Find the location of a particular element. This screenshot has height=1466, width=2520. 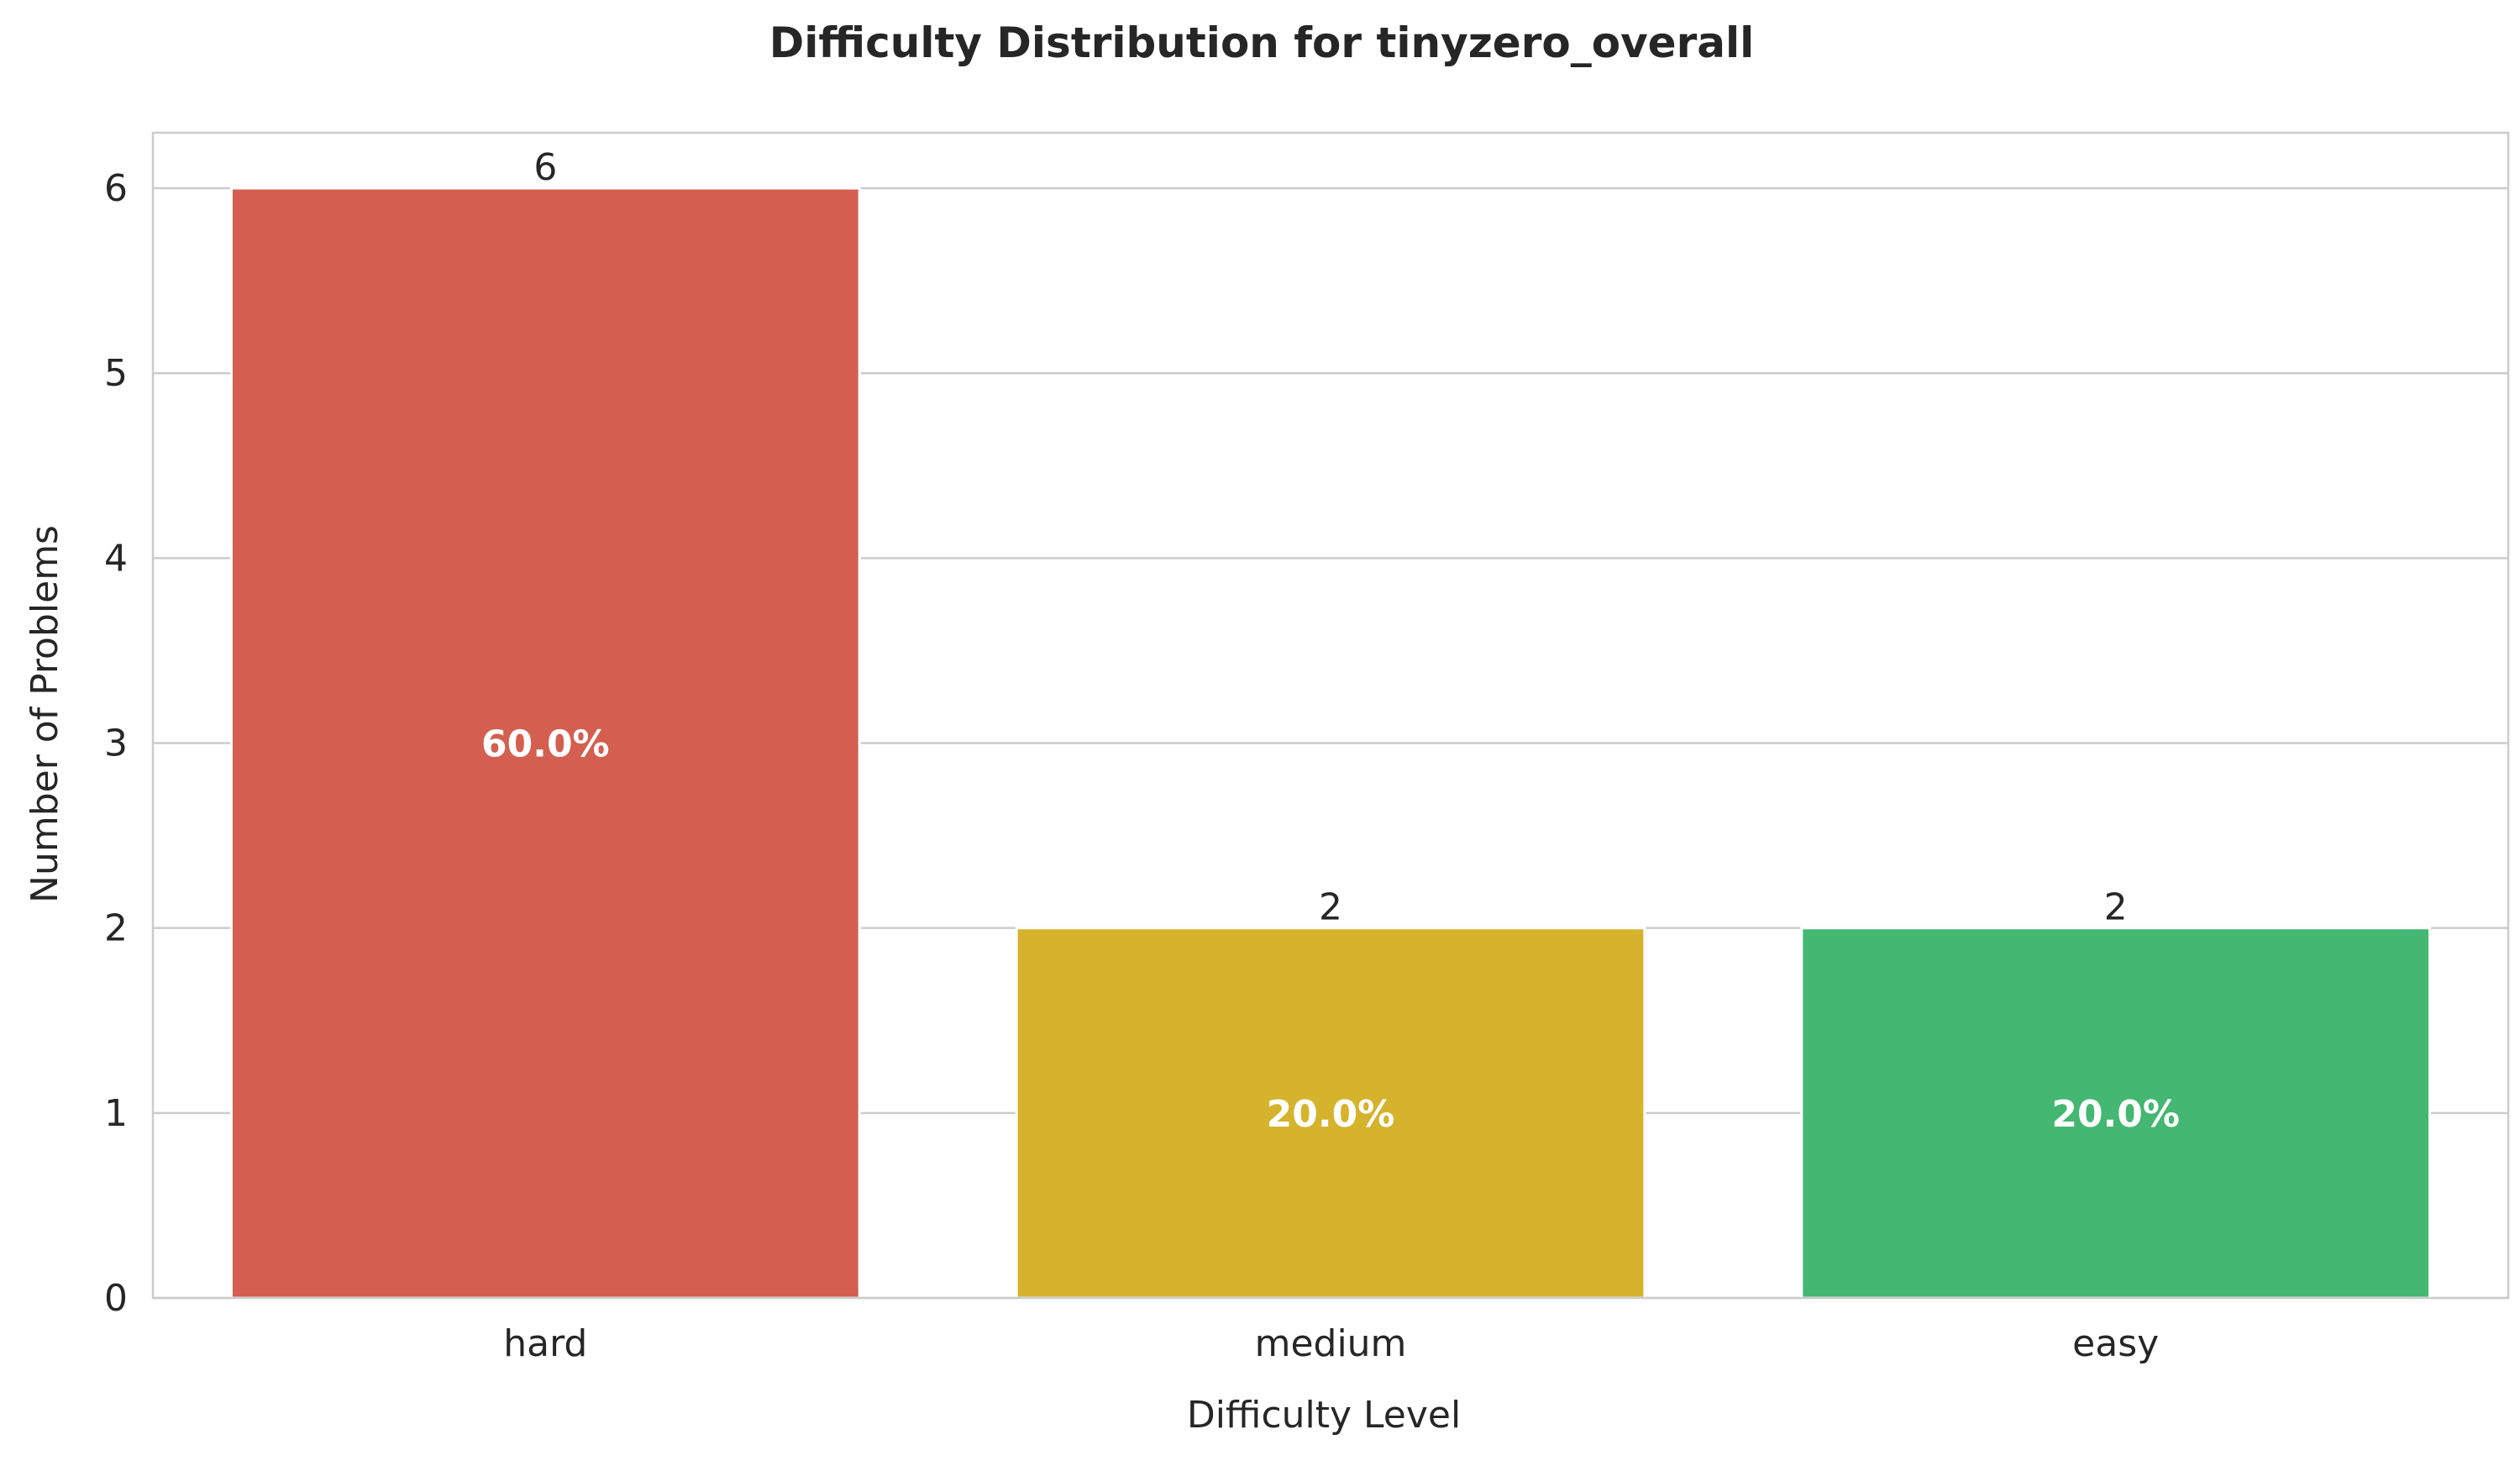

x-tick-label: medium is located at coordinates (1331, 1343).